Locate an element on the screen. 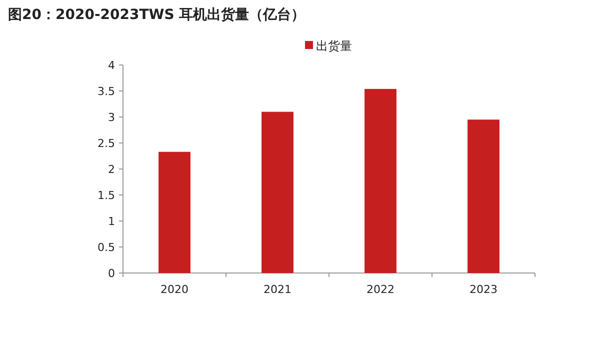 This screenshot has width=612, height=338. y-tick-label: 3.5 is located at coordinates (106, 91).